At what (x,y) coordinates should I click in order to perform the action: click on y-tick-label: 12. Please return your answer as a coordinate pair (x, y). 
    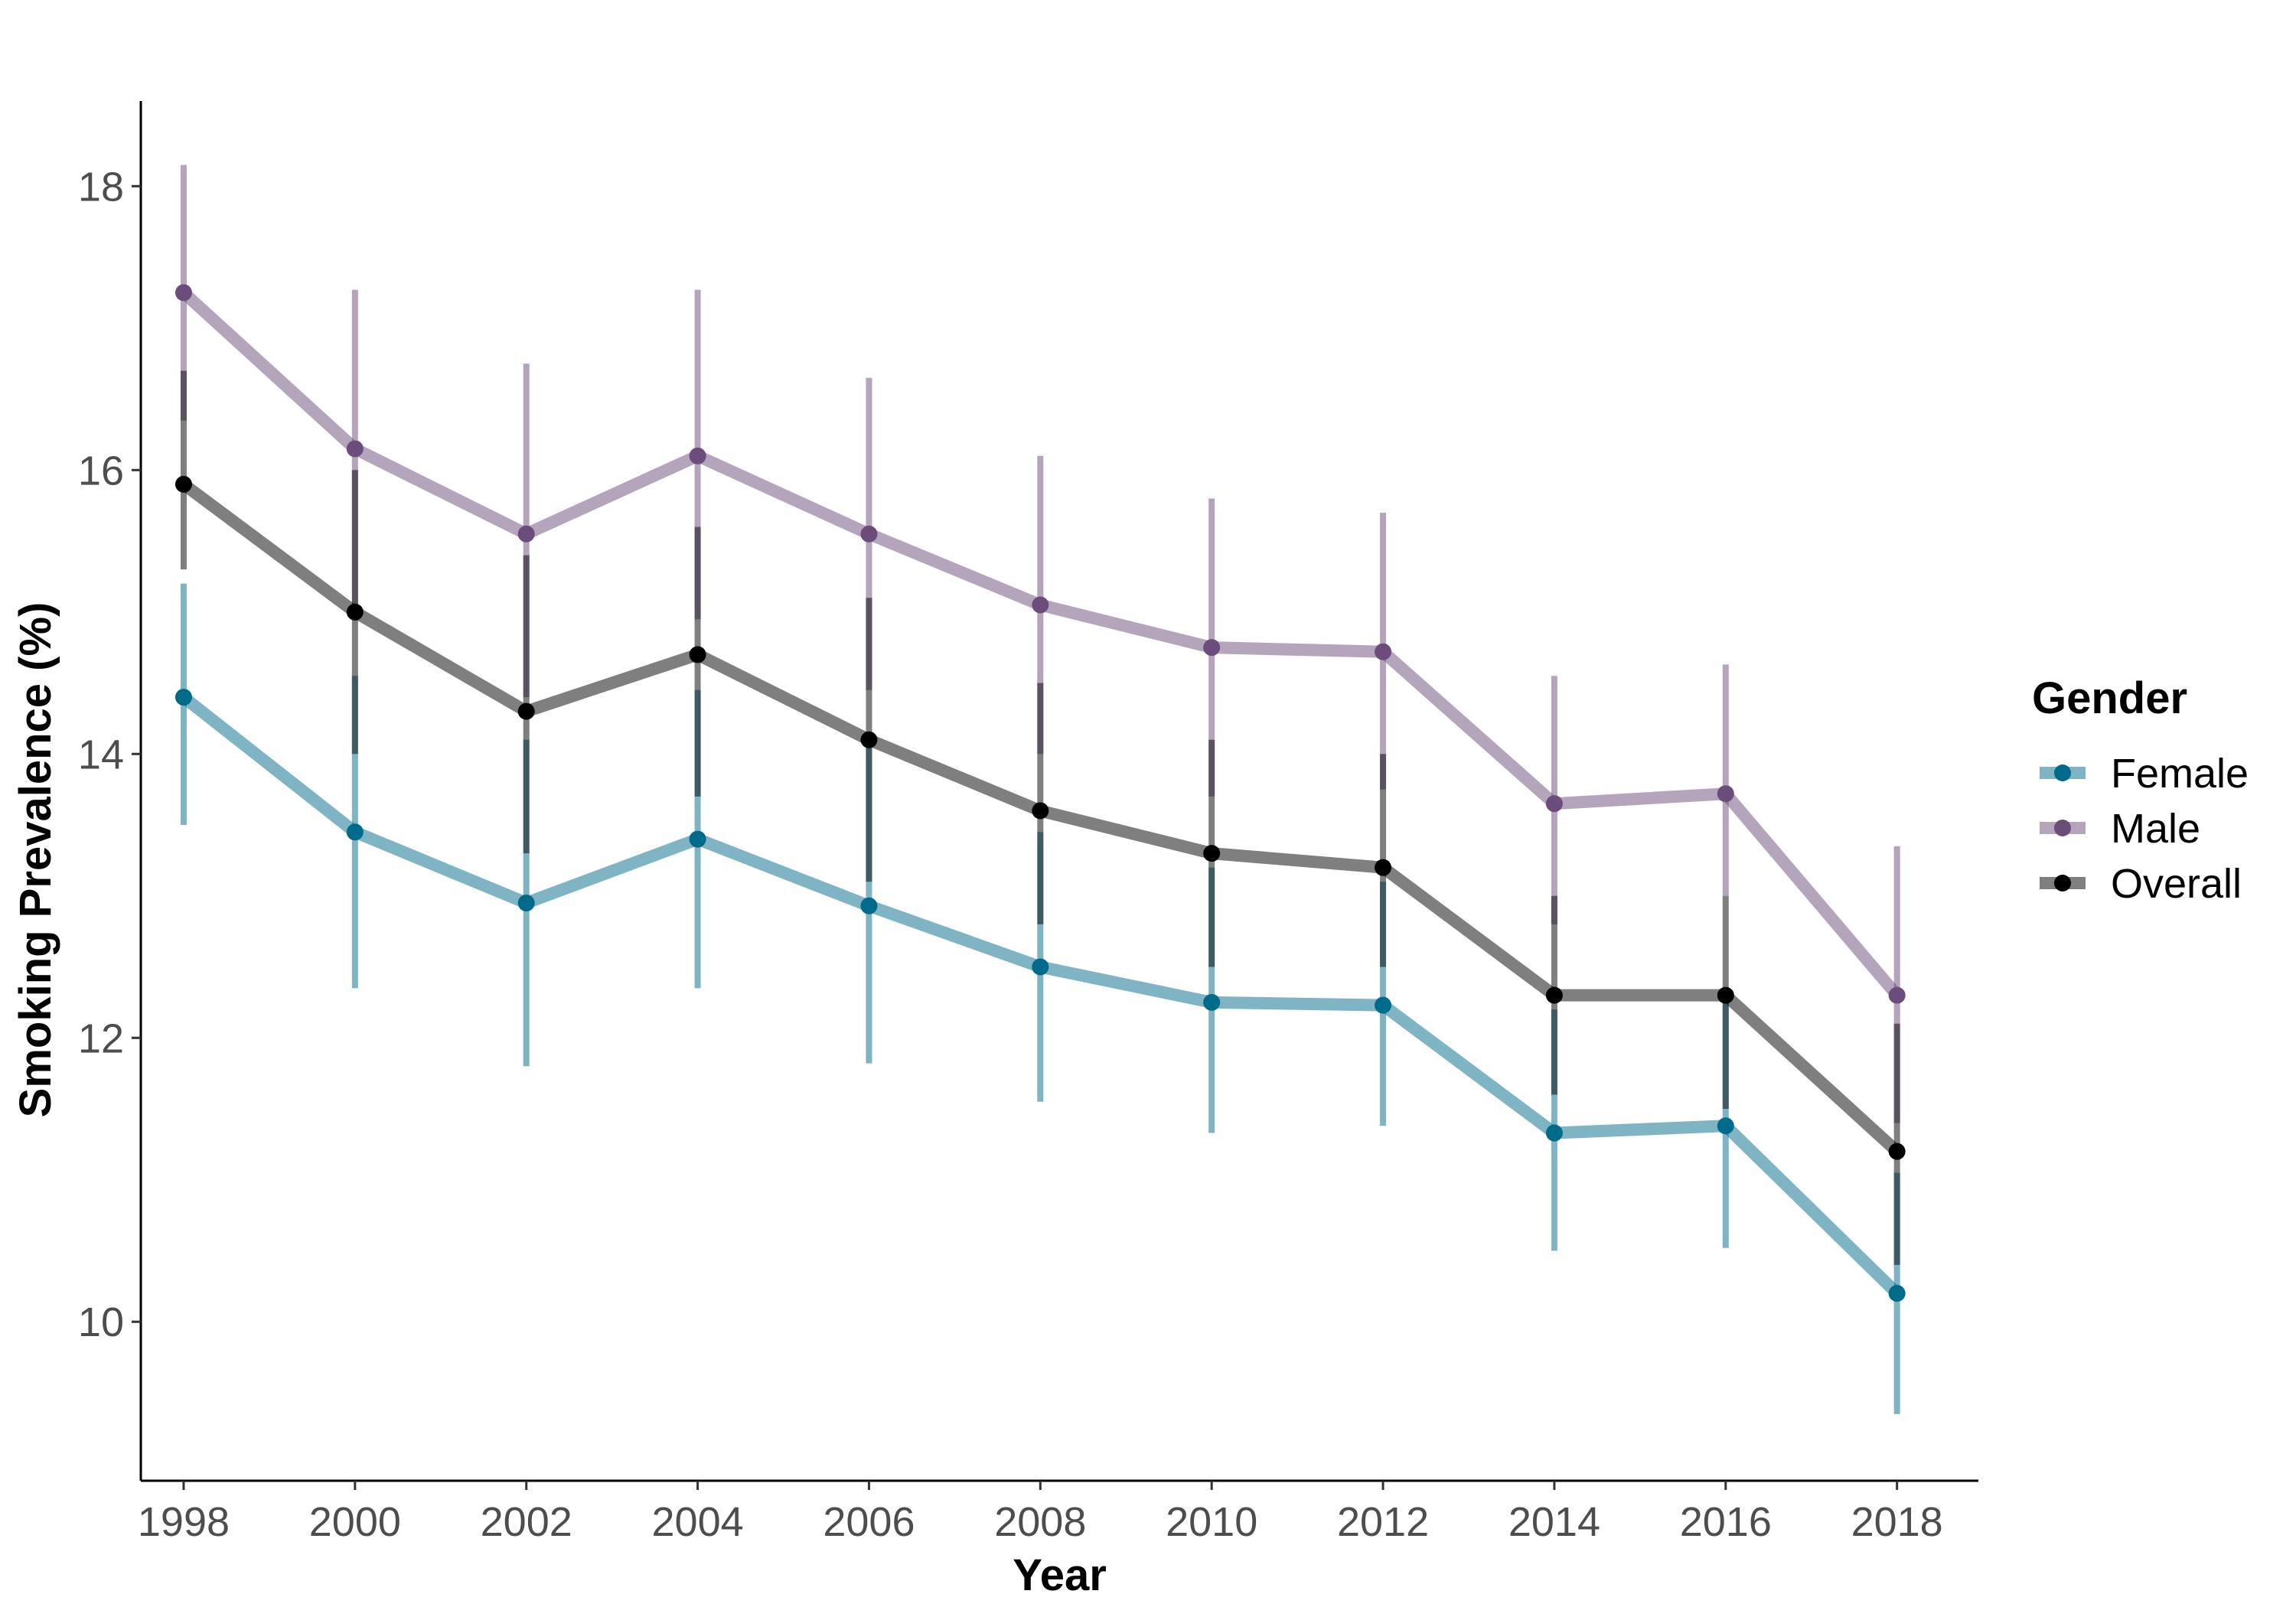
    Looking at the image, I should click on (101, 1038).